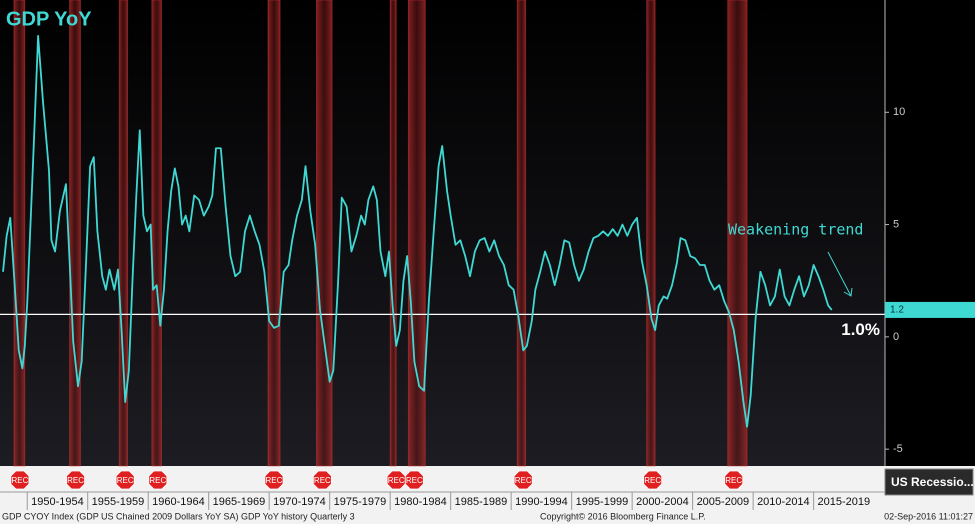  Describe the element at coordinates (662, 502) in the screenshot. I see `x-tick-label: 2000-2004` at that location.